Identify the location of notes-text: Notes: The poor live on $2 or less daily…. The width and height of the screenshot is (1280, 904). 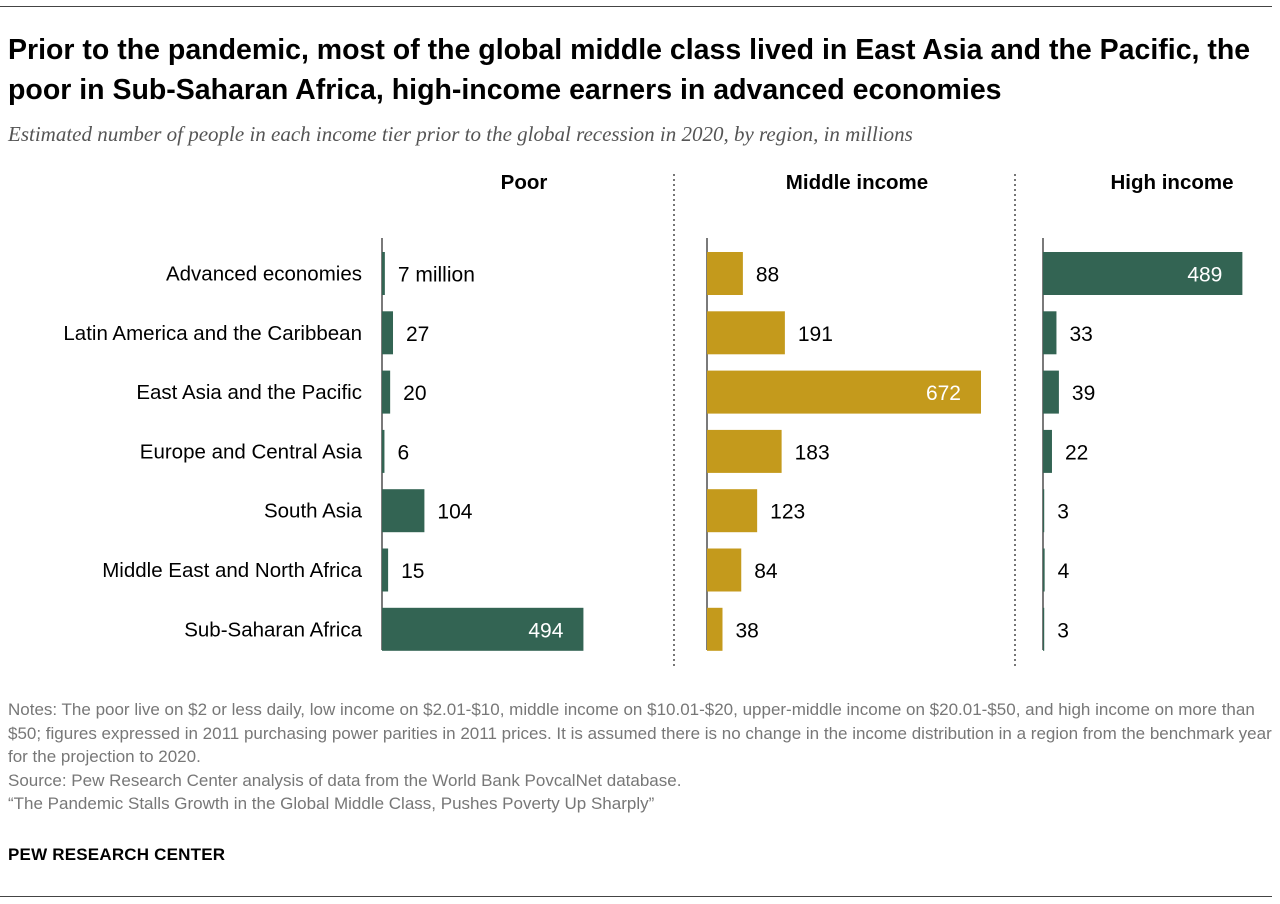
(640, 733).